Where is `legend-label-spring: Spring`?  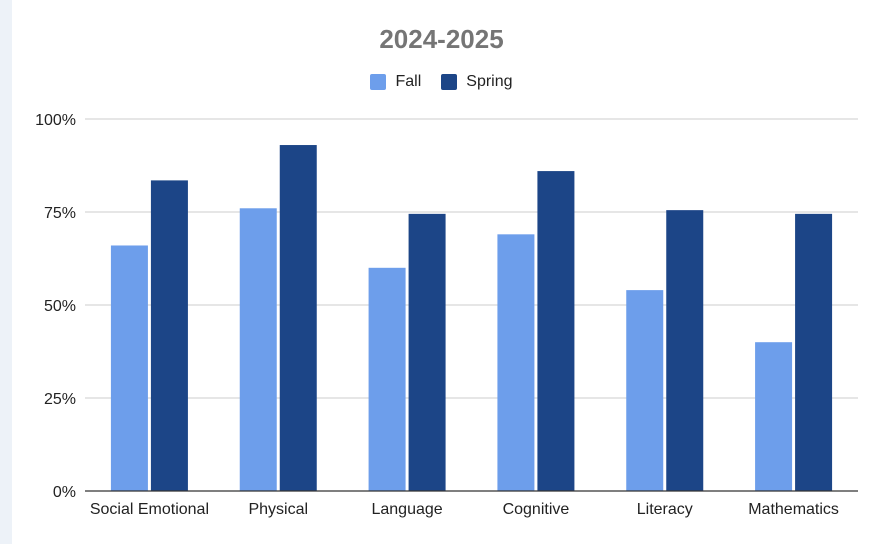
legend-label-spring: Spring is located at coordinates (489, 81).